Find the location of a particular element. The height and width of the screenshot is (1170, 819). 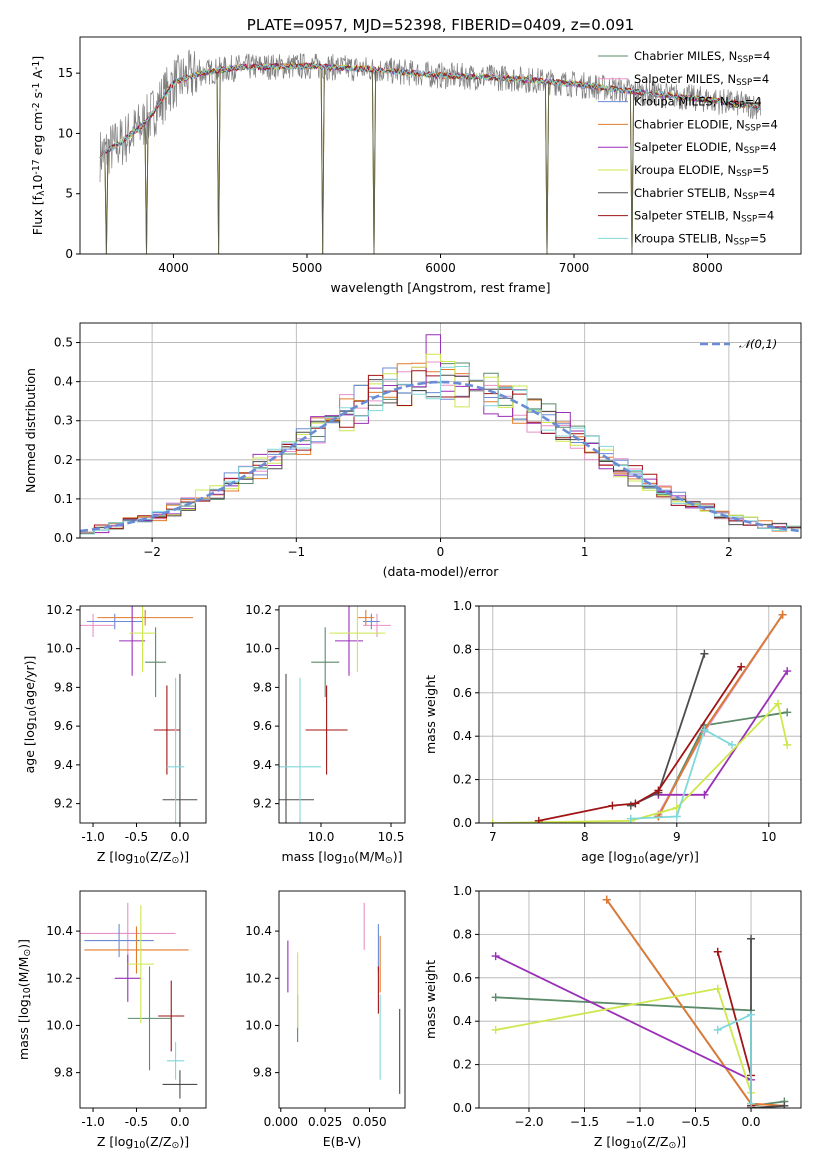

x-tick-label: 0.000 is located at coordinates (281, 1122).